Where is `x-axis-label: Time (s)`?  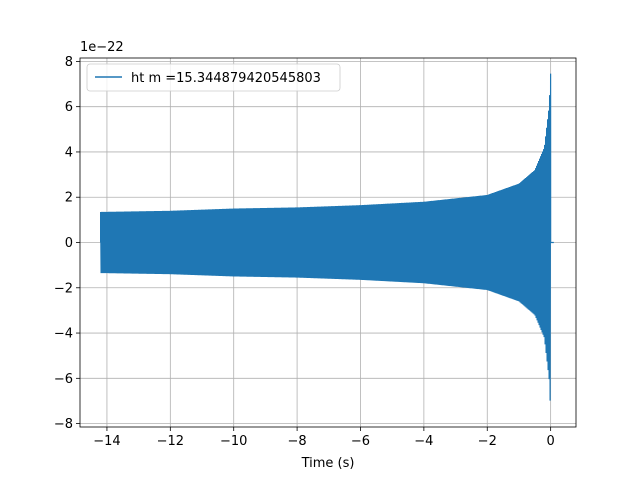
x-axis-label: Time (s) is located at coordinates (328, 463).